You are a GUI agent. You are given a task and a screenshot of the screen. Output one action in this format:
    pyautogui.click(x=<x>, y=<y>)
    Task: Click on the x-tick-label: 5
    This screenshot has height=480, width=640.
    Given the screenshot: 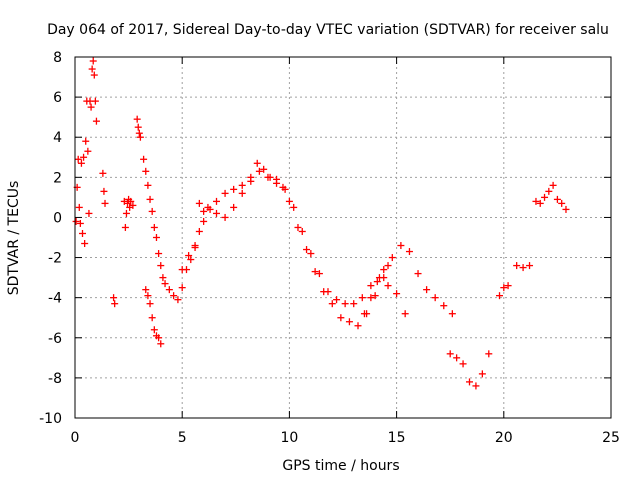 What is the action you would take?
    pyautogui.click(x=182, y=438)
    